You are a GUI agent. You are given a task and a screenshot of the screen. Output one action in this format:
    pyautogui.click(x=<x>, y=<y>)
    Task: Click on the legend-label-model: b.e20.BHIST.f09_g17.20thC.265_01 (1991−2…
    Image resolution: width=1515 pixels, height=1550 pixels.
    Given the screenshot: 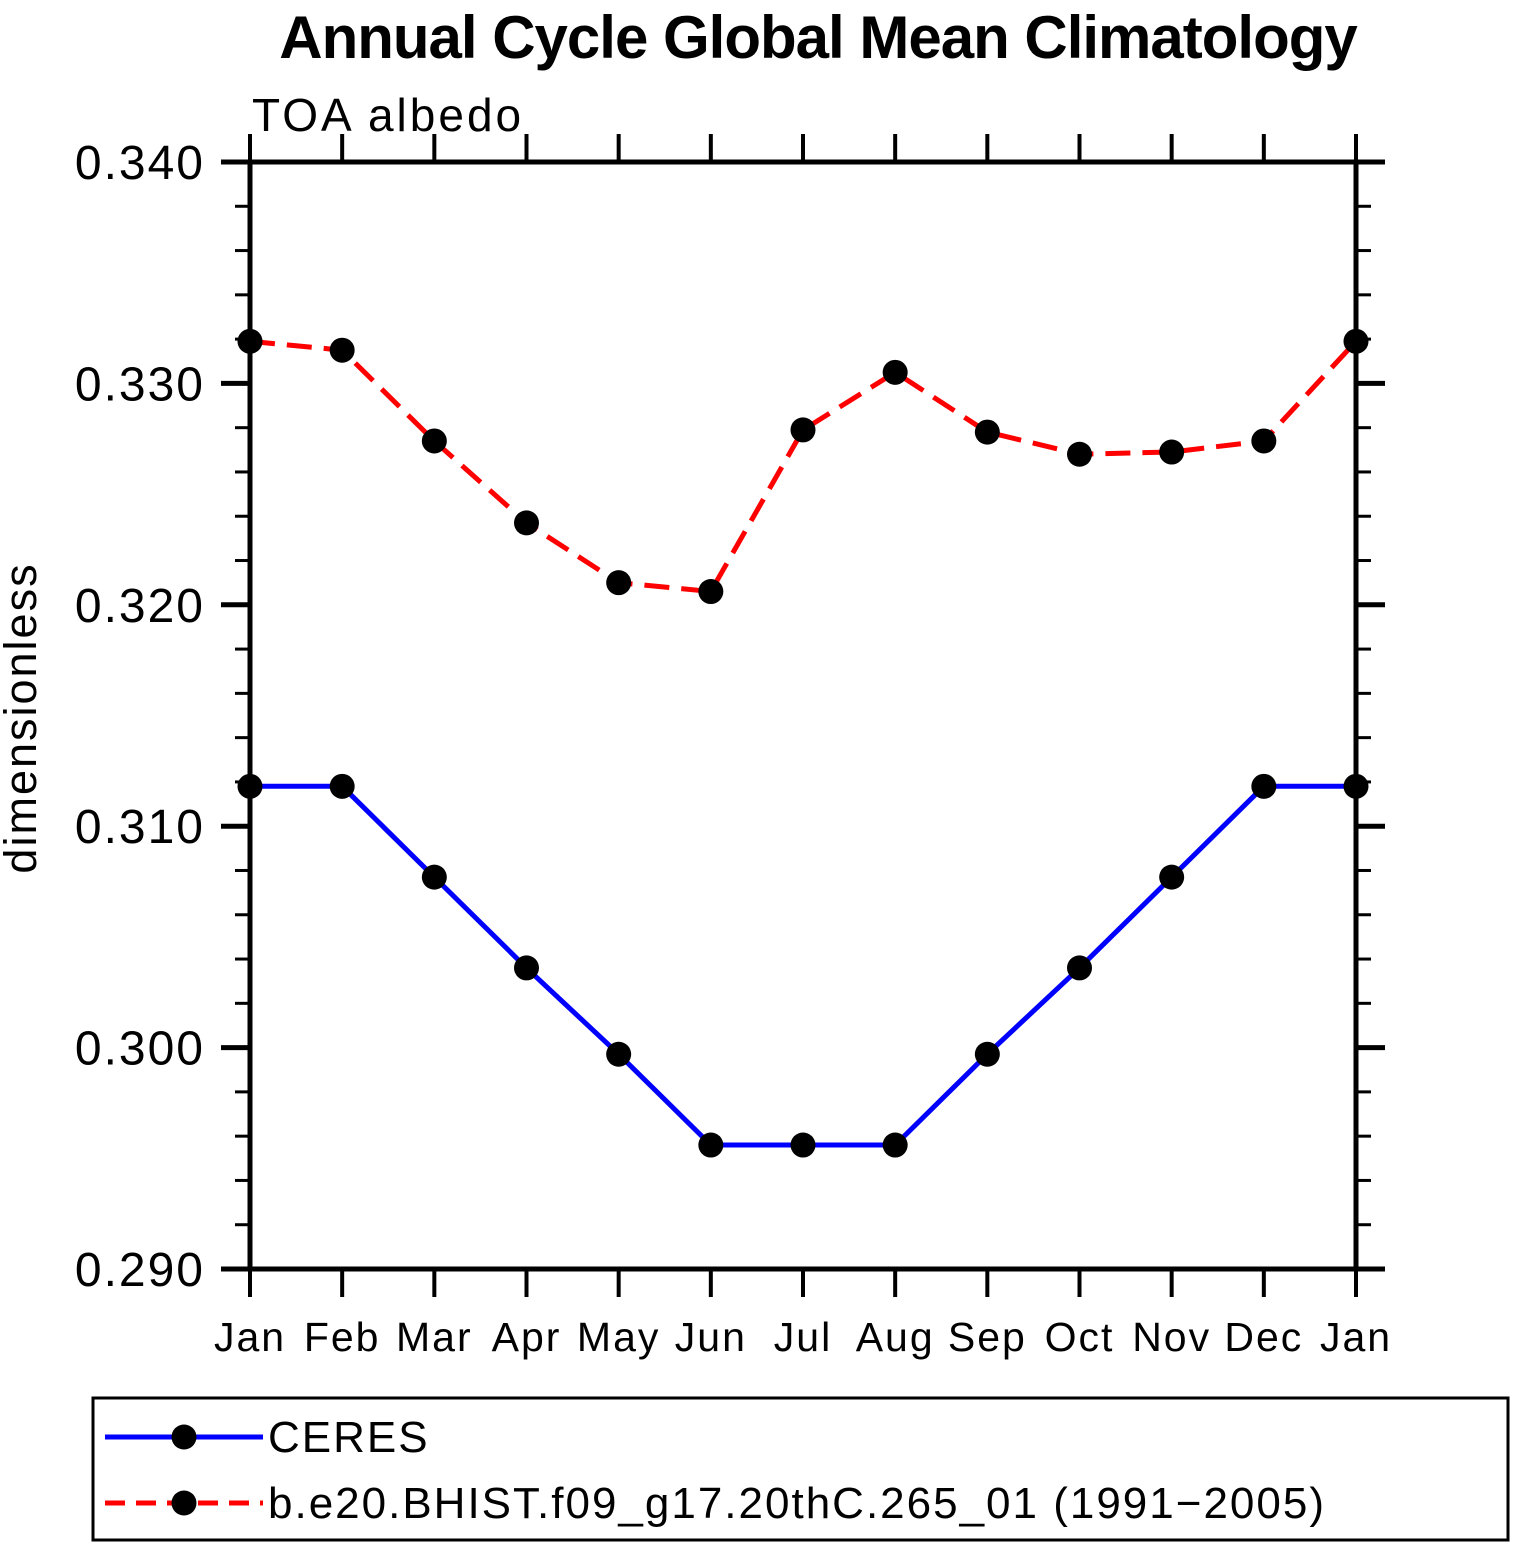 What is the action you would take?
    pyautogui.click(x=797, y=1503)
    